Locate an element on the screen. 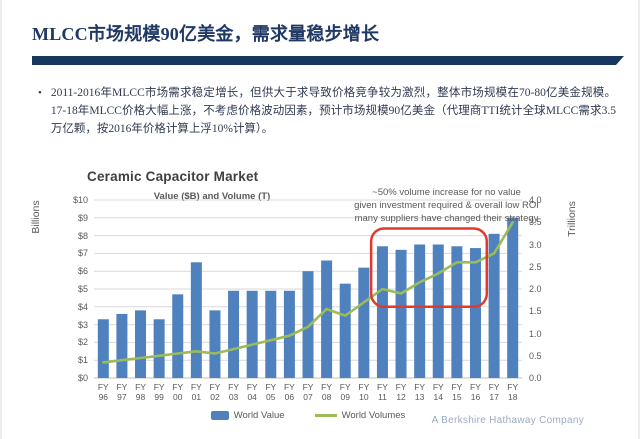 The image size is (640, 439). y-right-tick: 1.5 is located at coordinates (535, 311).